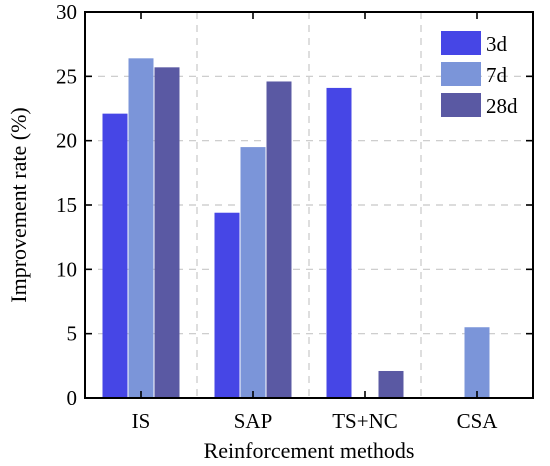 The width and height of the screenshot is (550, 466). Describe the element at coordinates (227, 305) in the screenshot. I see `bar-3d-SAP` at that location.